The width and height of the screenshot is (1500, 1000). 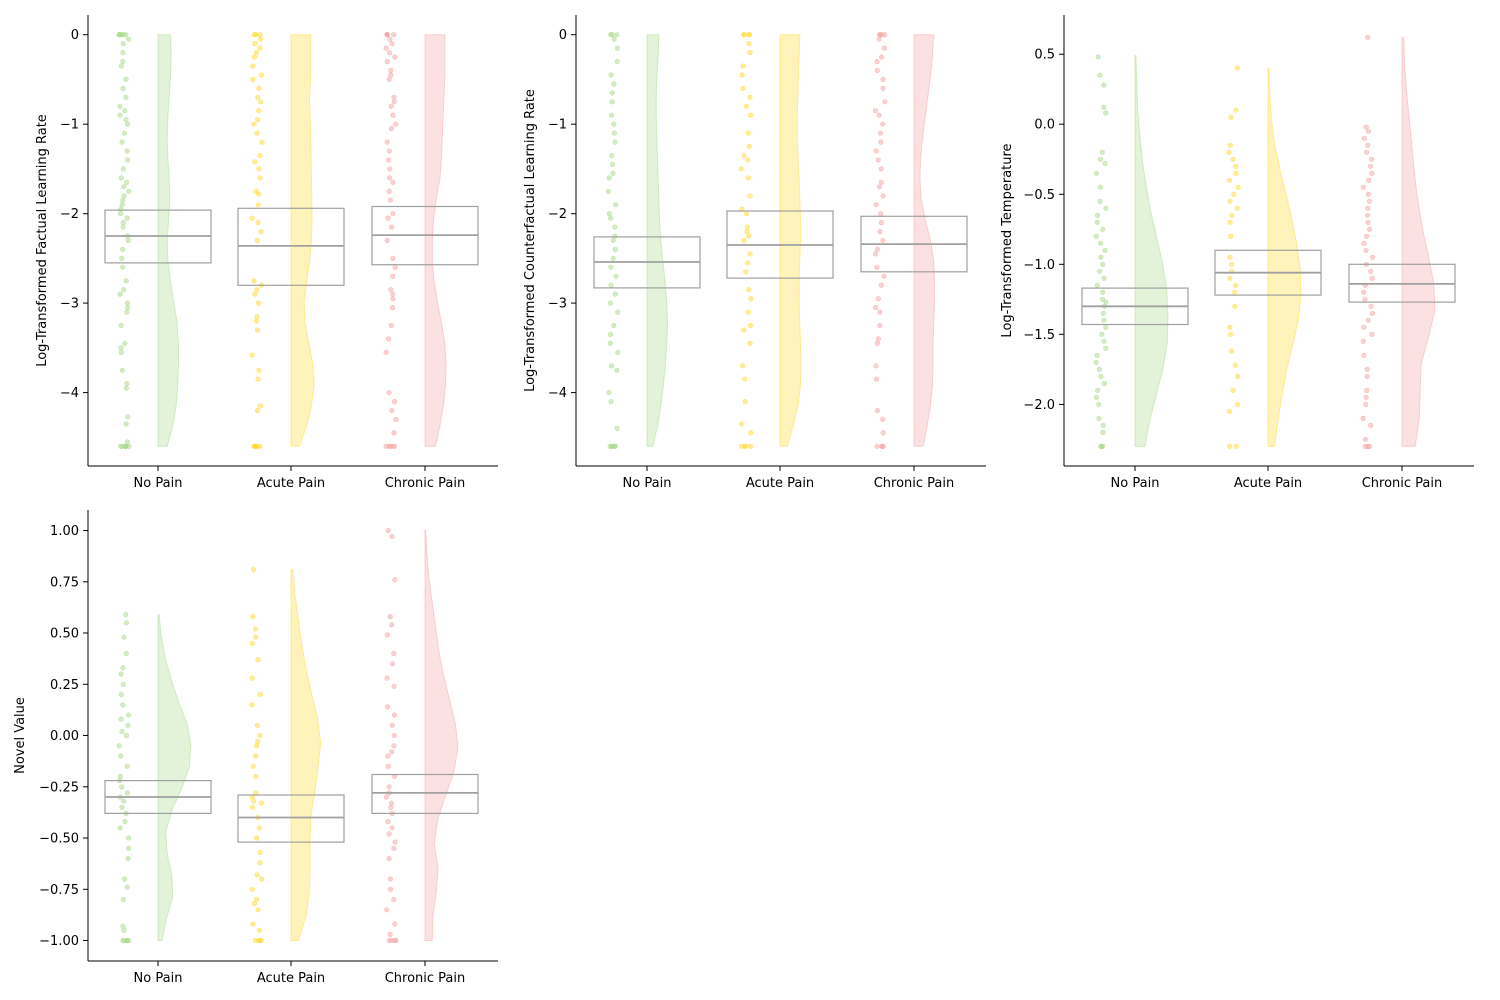 I want to click on violin-acute-pain, so click(x=790, y=240).